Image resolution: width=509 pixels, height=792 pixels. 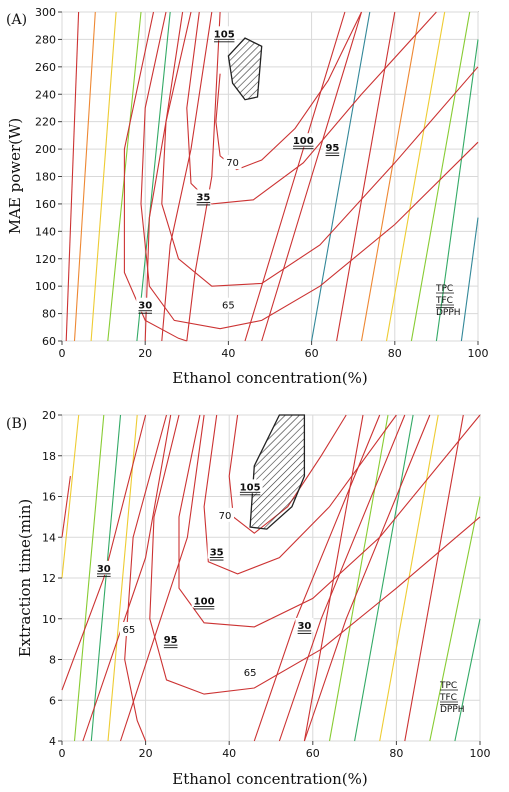 I want to click on y-tick-label: 8, so click(x=52, y=660).